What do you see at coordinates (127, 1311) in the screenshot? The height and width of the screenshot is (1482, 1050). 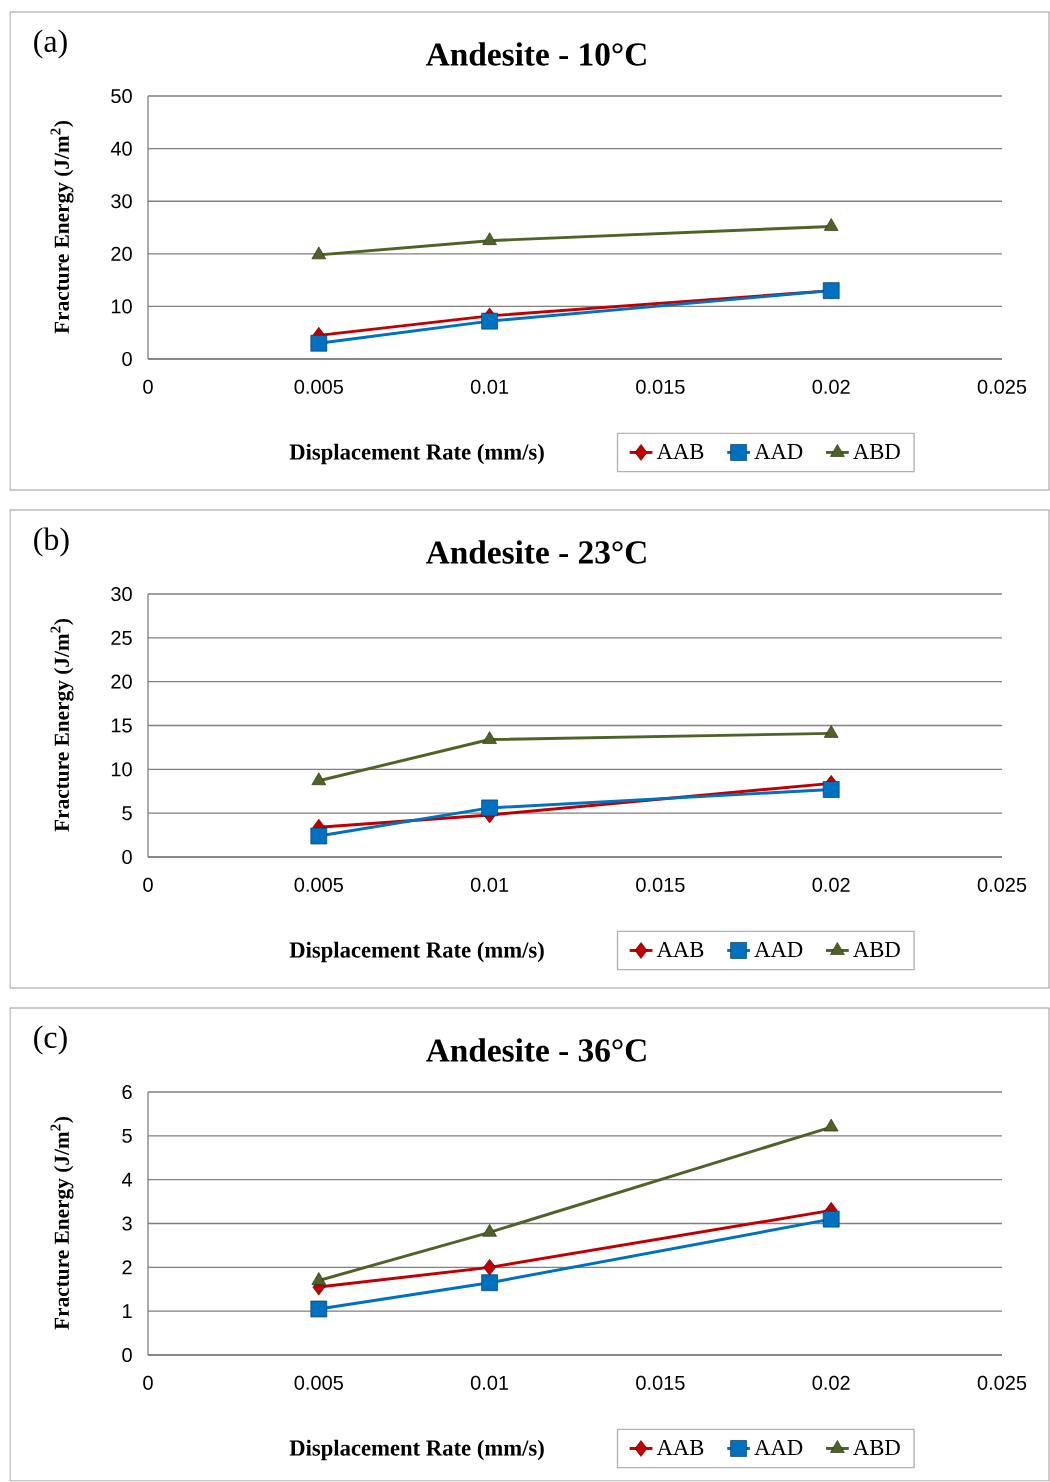 I see `y-tick-label: 1` at bounding box center [127, 1311].